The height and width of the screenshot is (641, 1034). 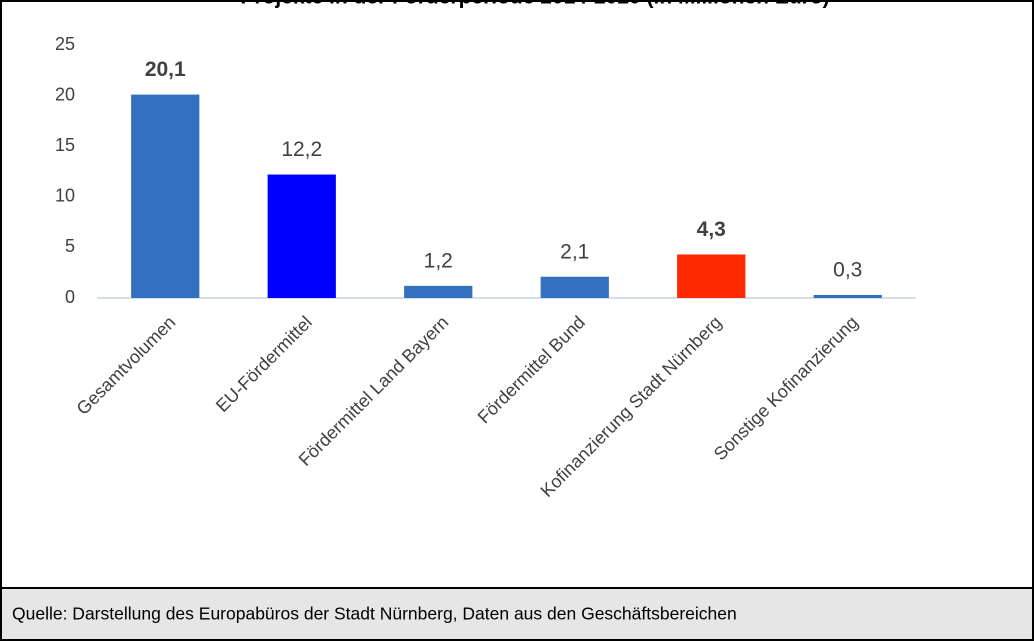 I want to click on value-label: 4,3, so click(x=711, y=229).